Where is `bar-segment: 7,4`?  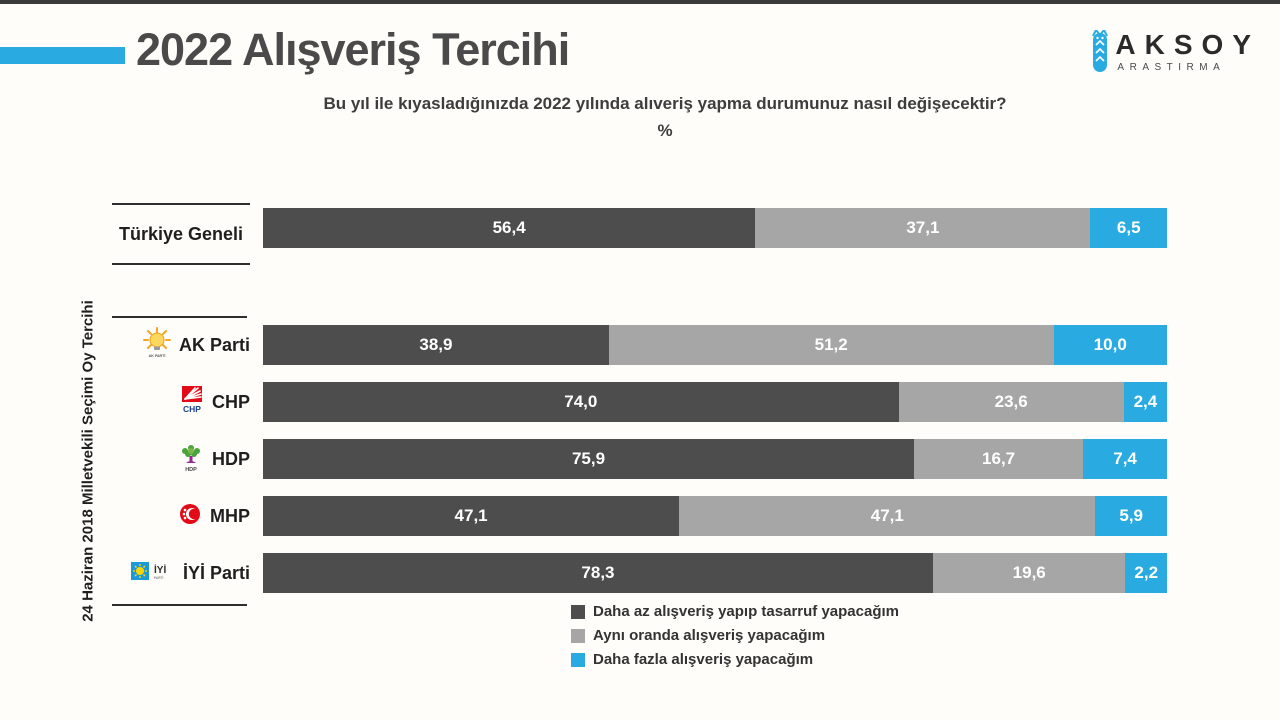 bar-segment: 7,4 is located at coordinates (1125, 459).